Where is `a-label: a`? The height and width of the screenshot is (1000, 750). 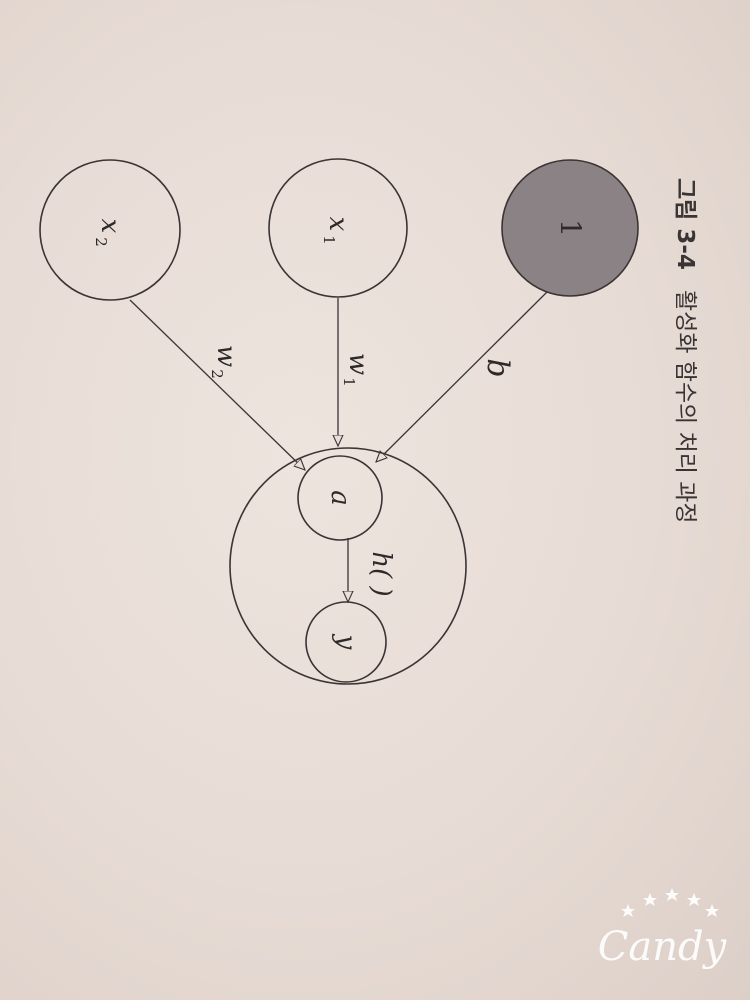 a-label: a is located at coordinates (340, 498).